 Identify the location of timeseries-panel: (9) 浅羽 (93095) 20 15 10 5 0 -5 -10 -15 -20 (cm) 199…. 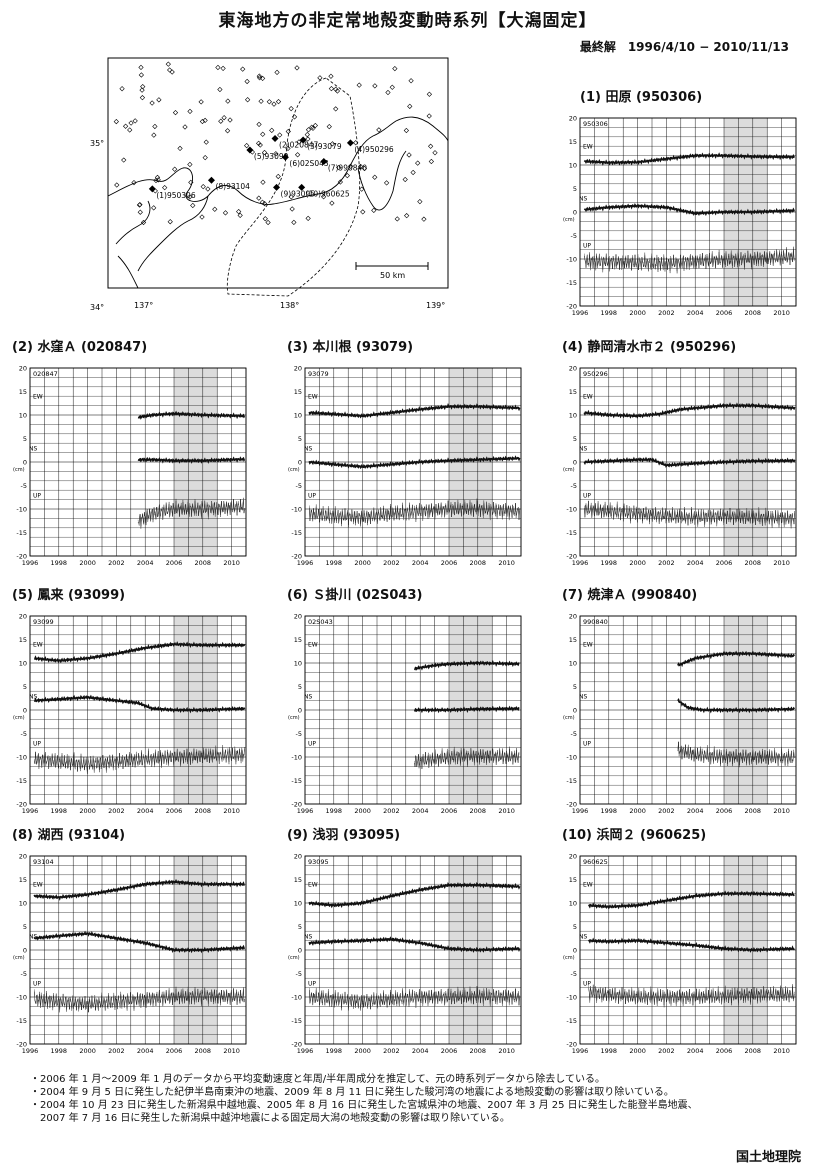
(413, 952).